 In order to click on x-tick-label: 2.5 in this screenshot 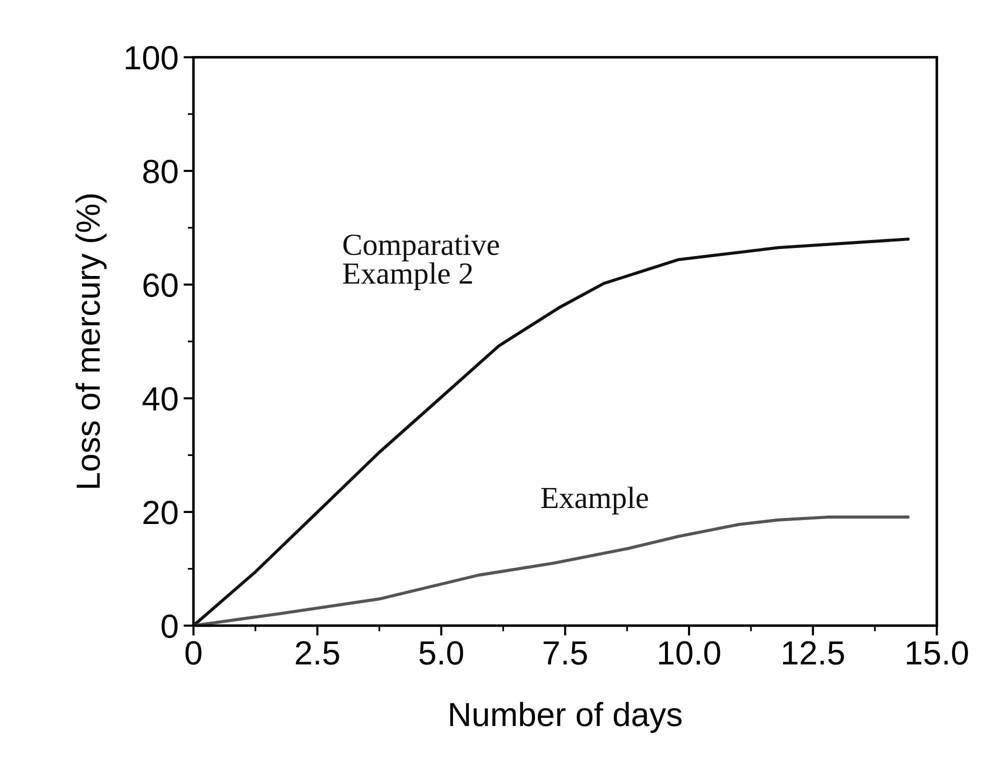, I will do `click(318, 653)`.